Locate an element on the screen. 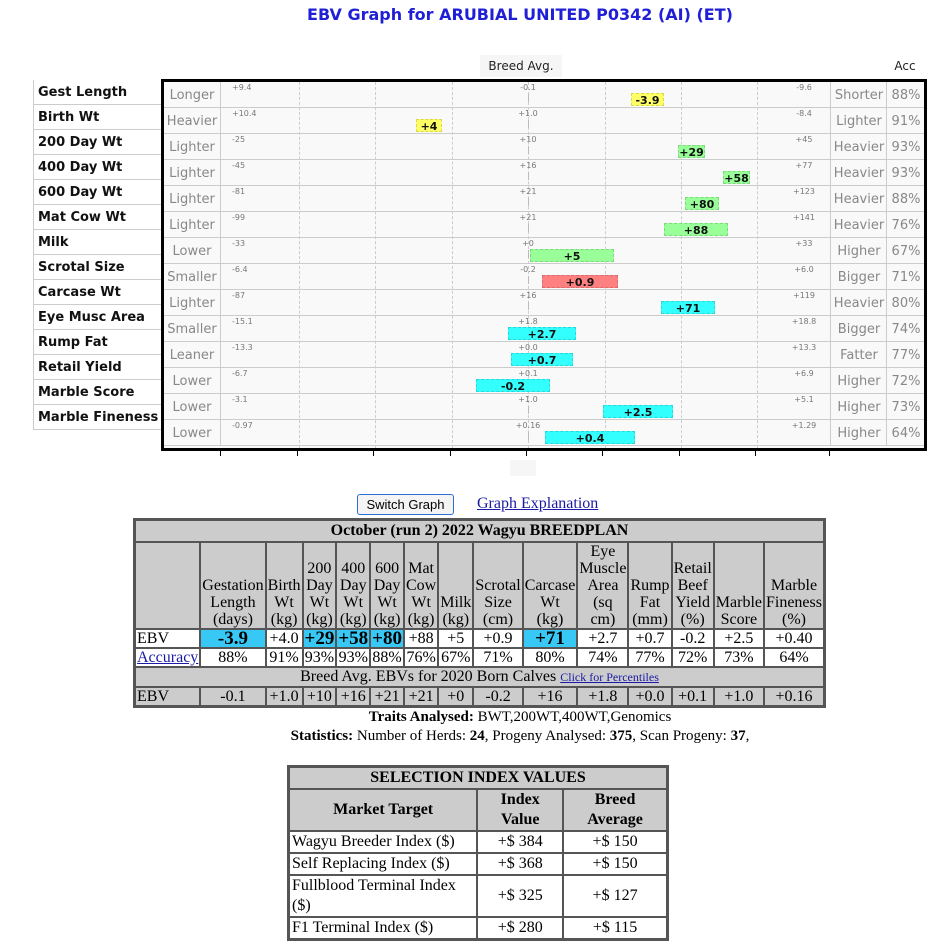 This screenshot has width=946, height=941. high-range-value: -8.4 is located at coordinates (804, 113).